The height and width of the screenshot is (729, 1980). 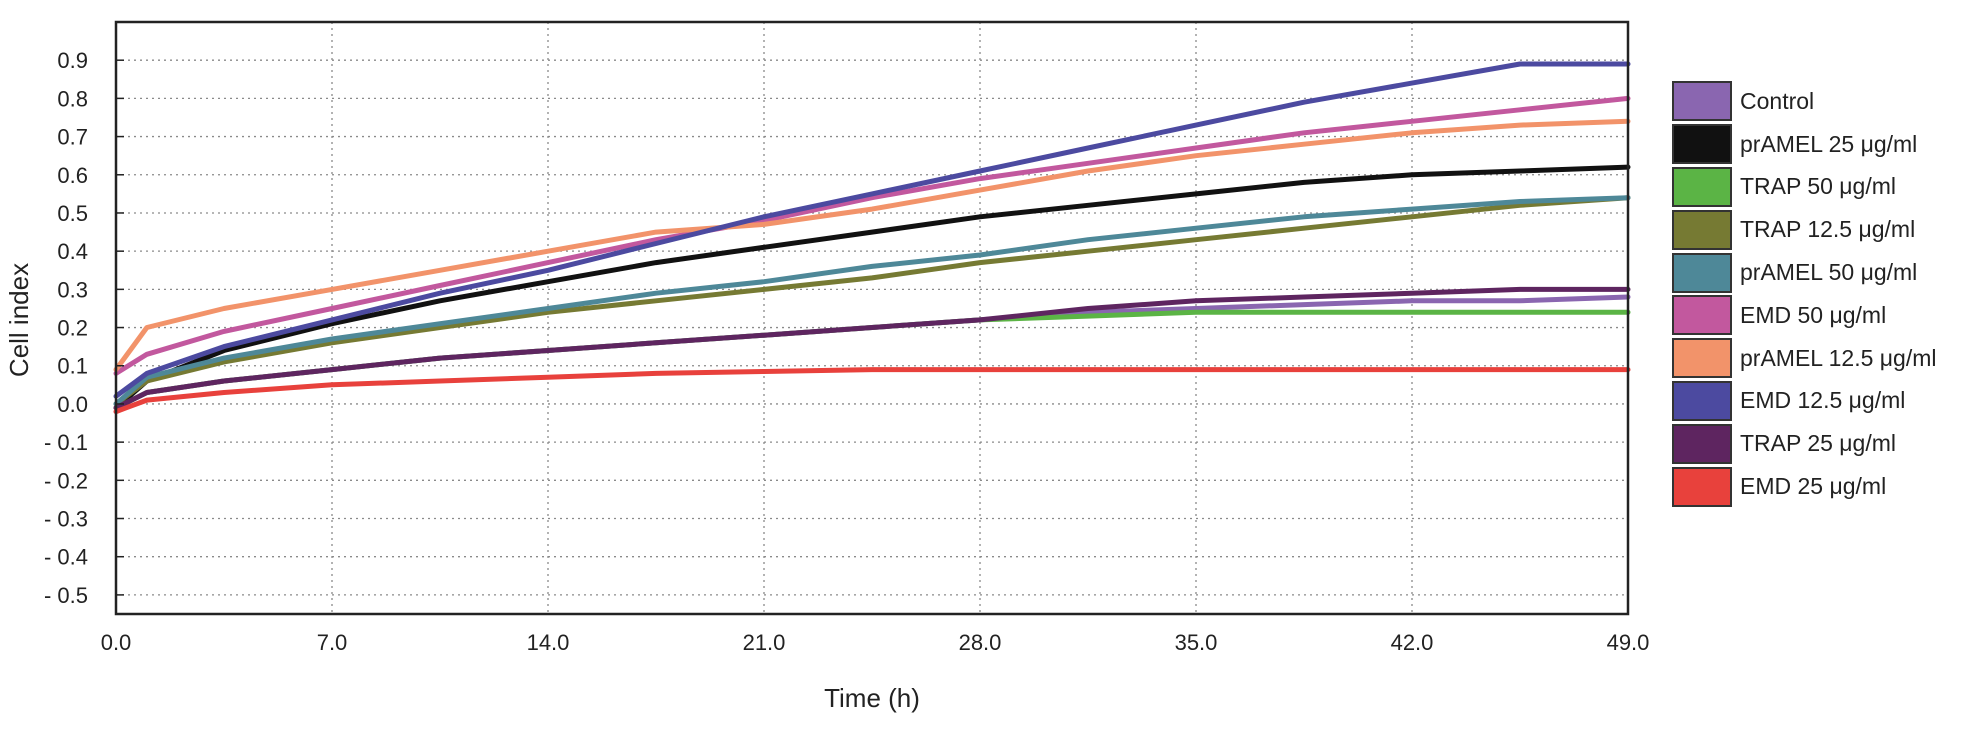 I want to click on y-tick-label: 0.8, so click(x=72, y=98).